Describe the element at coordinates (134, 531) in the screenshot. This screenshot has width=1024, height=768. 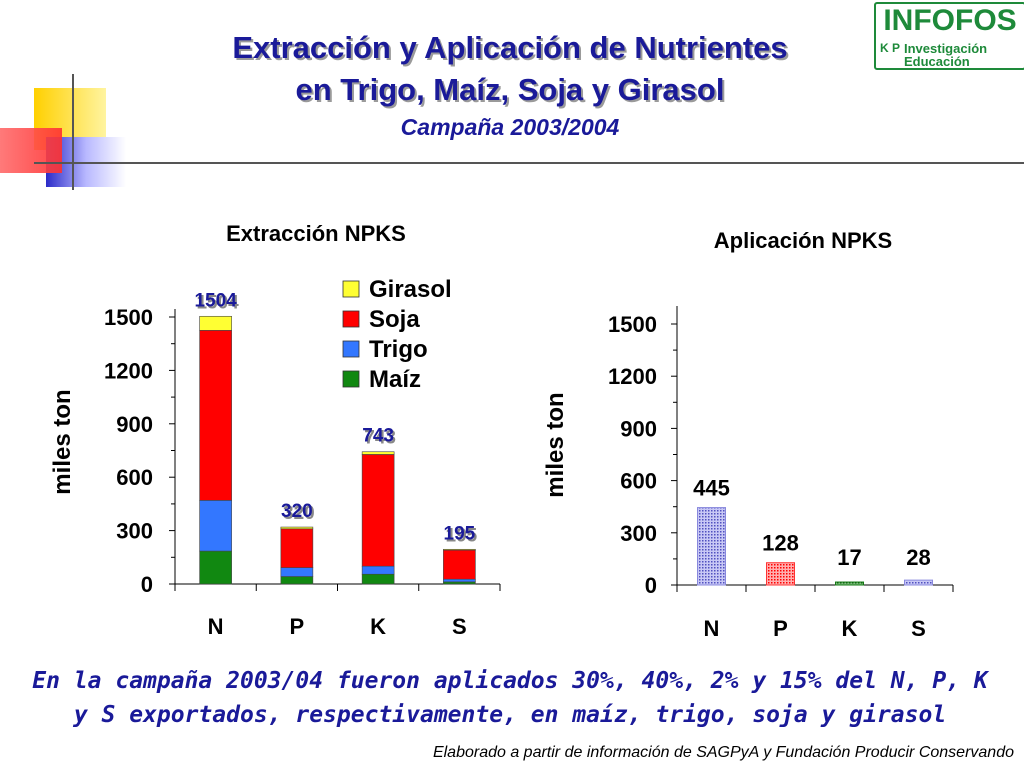
I see `chart1-ytick-label: 300` at that location.